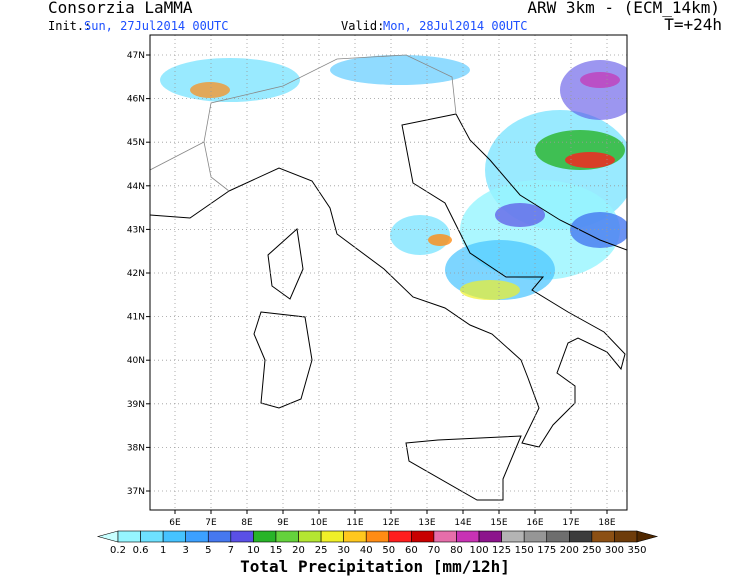 This screenshot has width=751, height=580. What do you see at coordinates (156, 26) in the screenshot?
I see `init-value: Sun, 27Jul2014 00UTC` at bounding box center [156, 26].